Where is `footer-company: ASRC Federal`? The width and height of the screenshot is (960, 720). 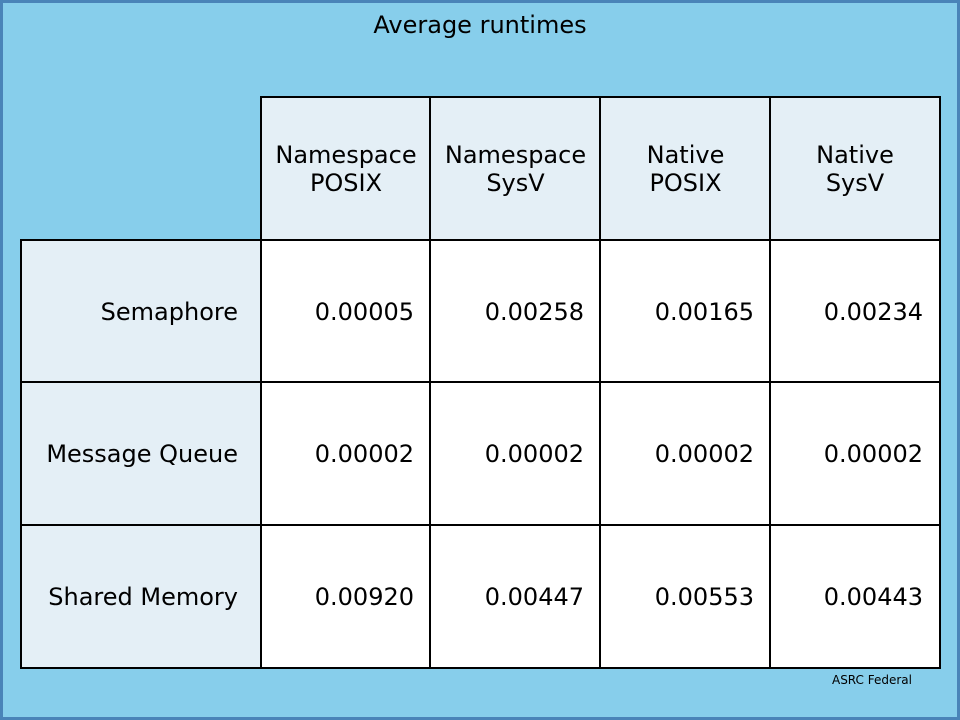
footer-company: ASRC Federal is located at coordinates (871, 680).